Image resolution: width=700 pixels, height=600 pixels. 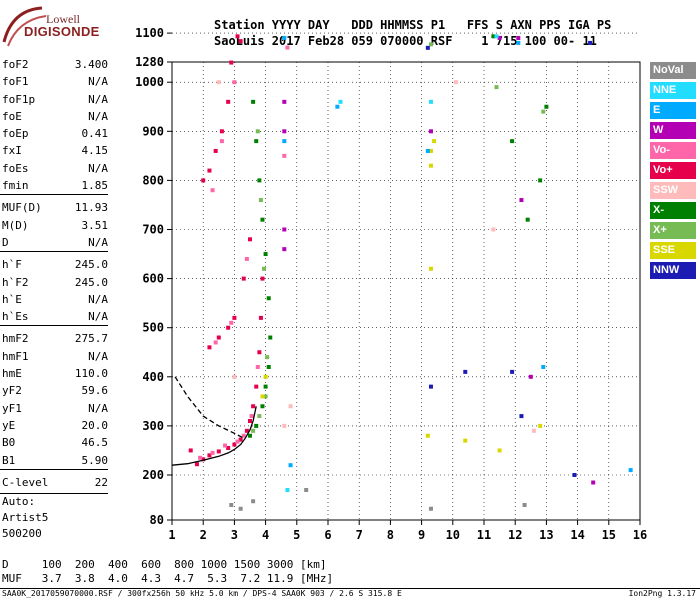 What do you see at coordinates (25, 518) in the screenshot?
I see `autoscaling-line: Artist5` at bounding box center [25, 518].